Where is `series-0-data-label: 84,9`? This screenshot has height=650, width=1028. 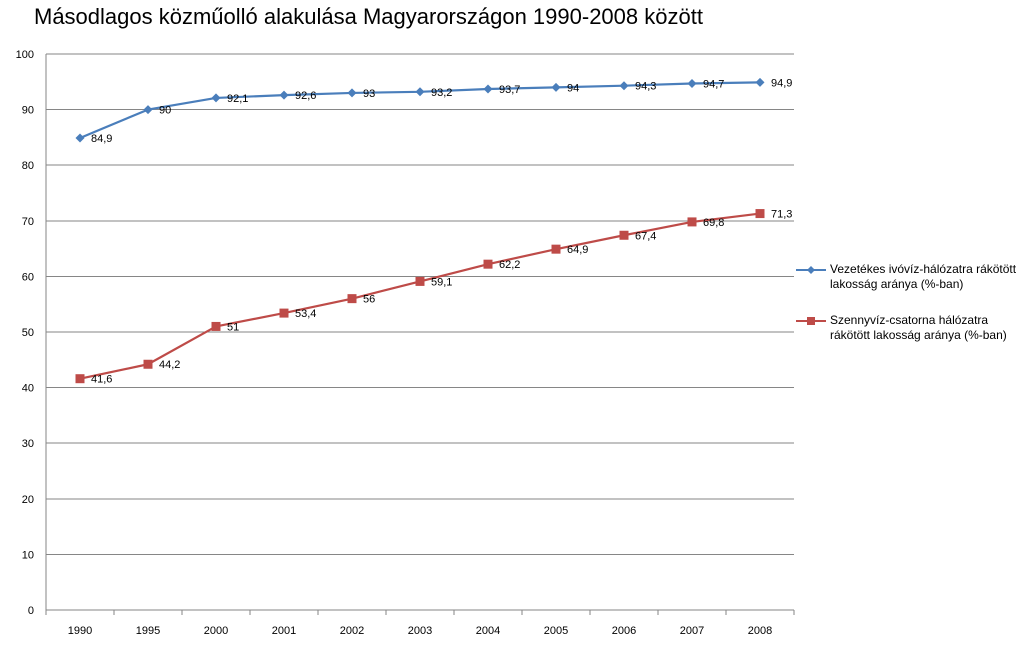
series-0-data-label: 84,9 is located at coordinates (101, 139).